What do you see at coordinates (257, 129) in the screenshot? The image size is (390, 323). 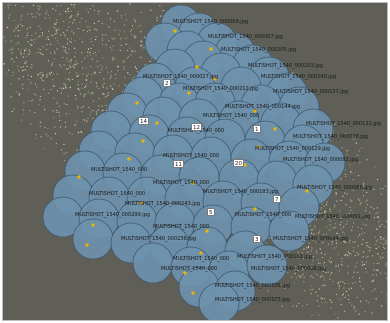 I see `marker-badge: 1` at bounding box center [257, 129].